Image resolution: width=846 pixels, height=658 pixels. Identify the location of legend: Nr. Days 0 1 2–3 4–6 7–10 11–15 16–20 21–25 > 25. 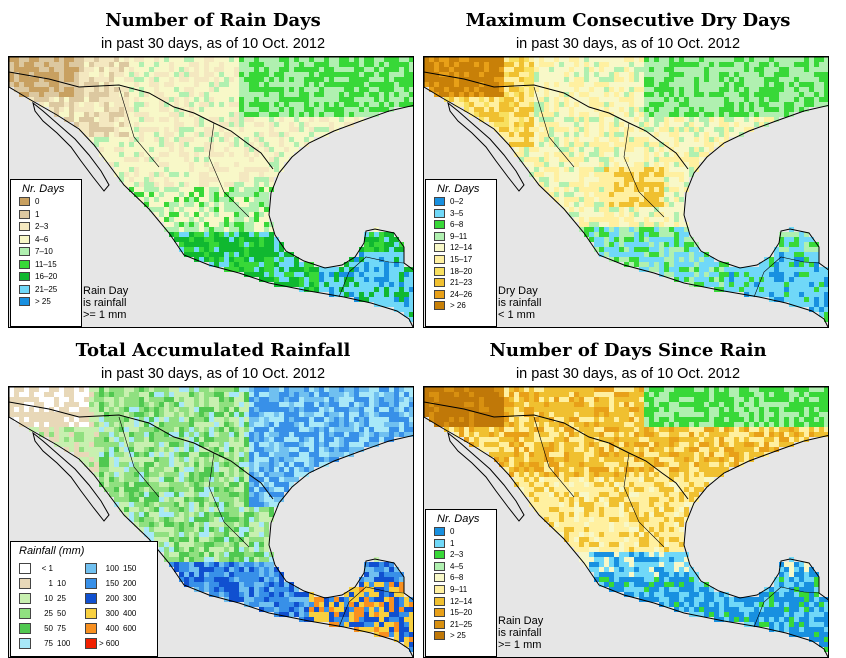
(46, 253).